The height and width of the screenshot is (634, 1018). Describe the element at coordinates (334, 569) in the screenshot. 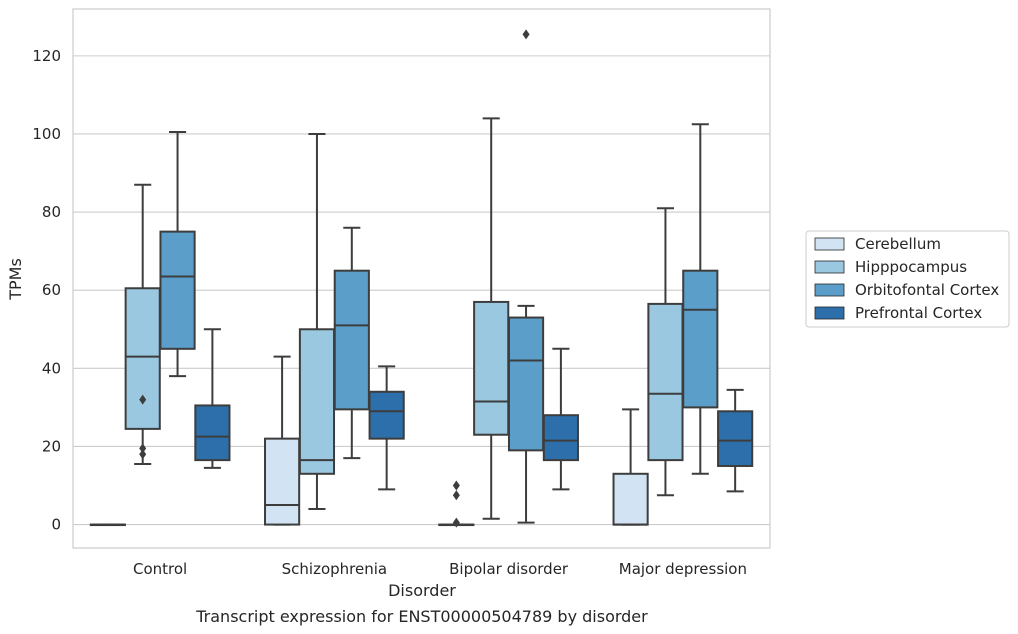

I see `x-tick-label: Schizophrenia` at that location.